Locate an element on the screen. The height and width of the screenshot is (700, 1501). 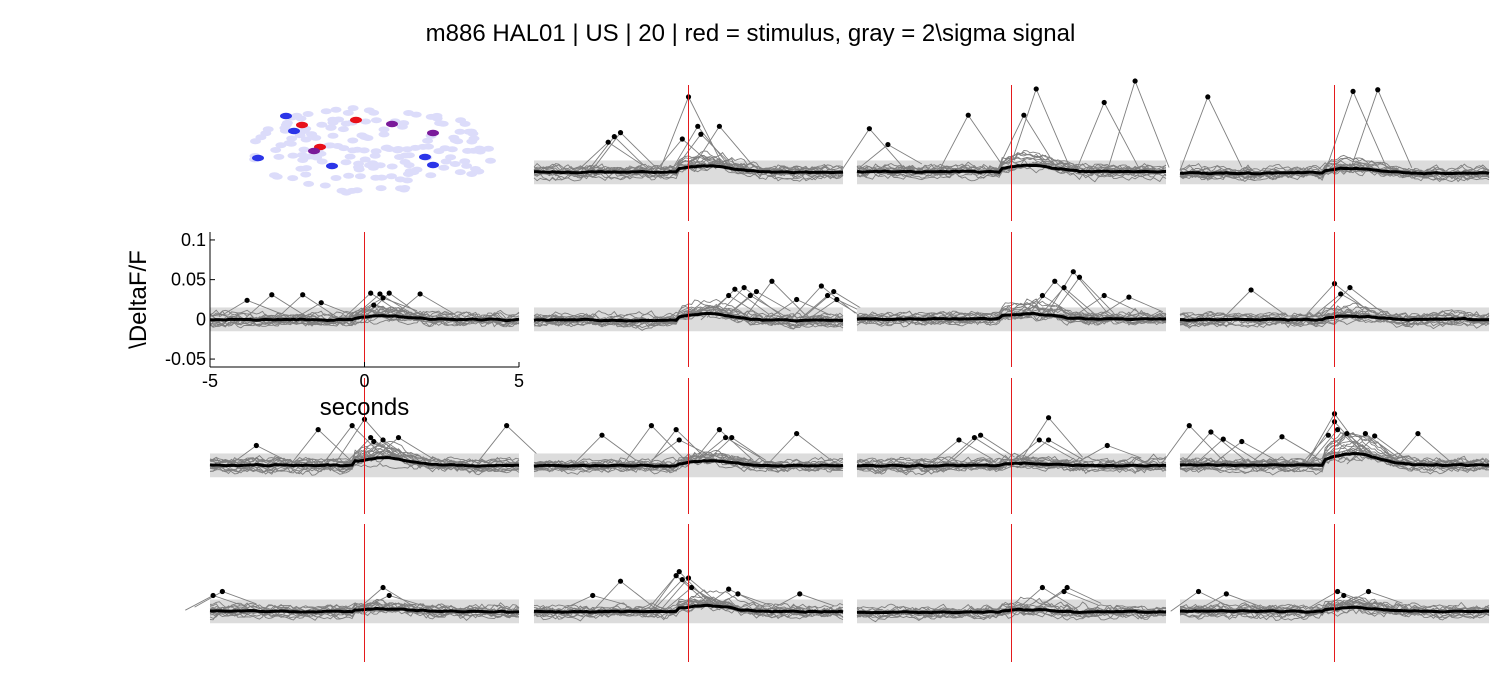
trace-panel-r3-c3 is located at coordinates (1330, 593).